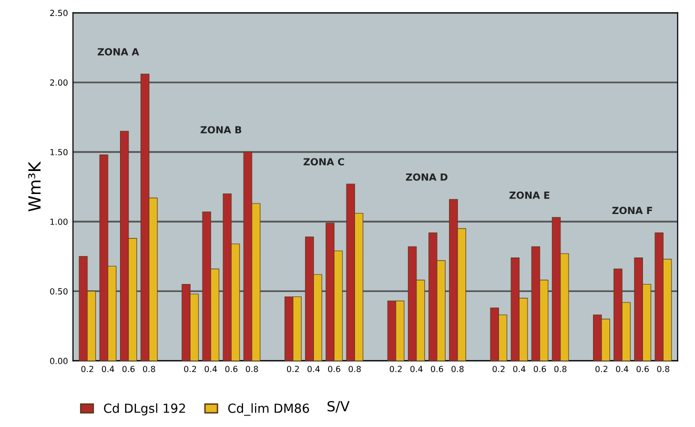  What do you see at coordinates (59, 291) in the screenshot?
I see `y-tick-label: 0.50` at bounding box center [59, 291].